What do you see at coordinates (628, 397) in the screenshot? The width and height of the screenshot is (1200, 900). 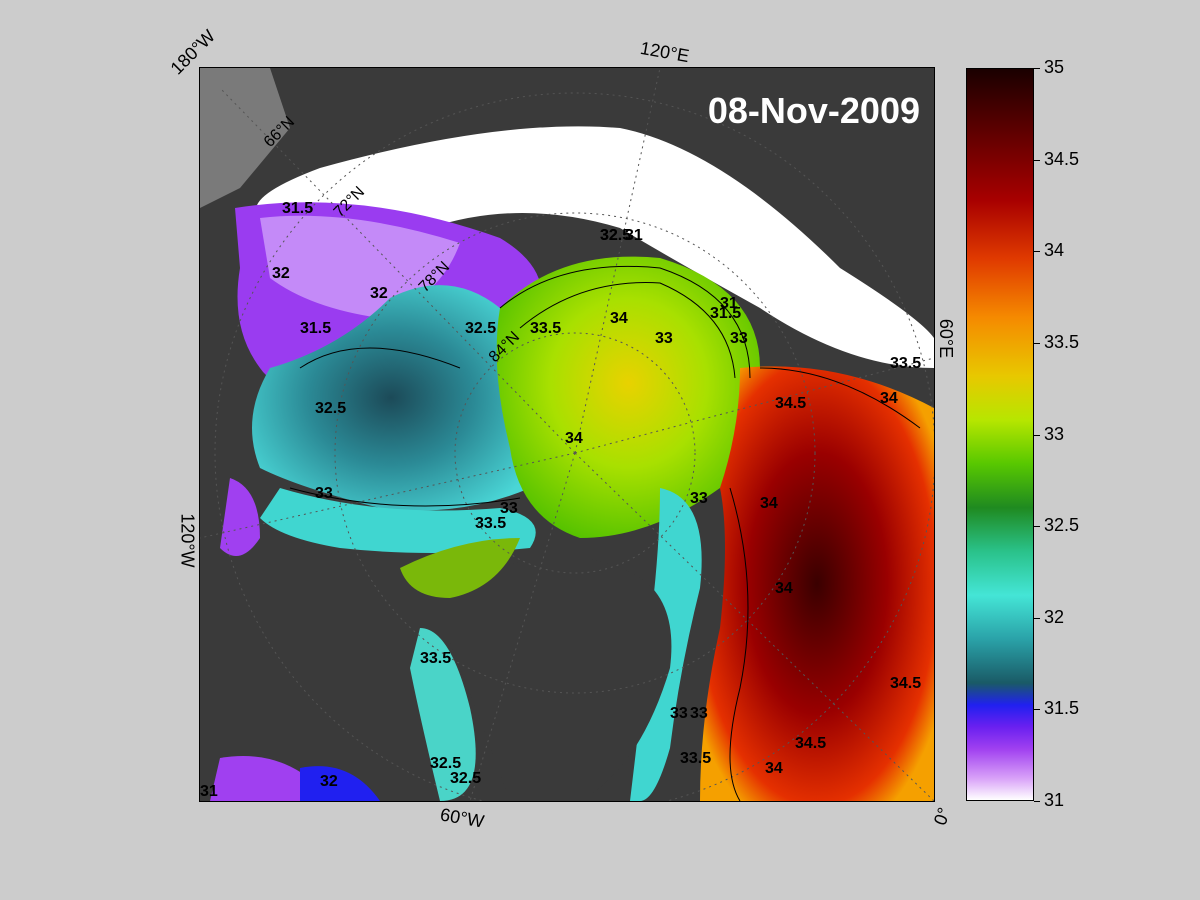 I see `central-arctic` at bounding box center [628, 397].